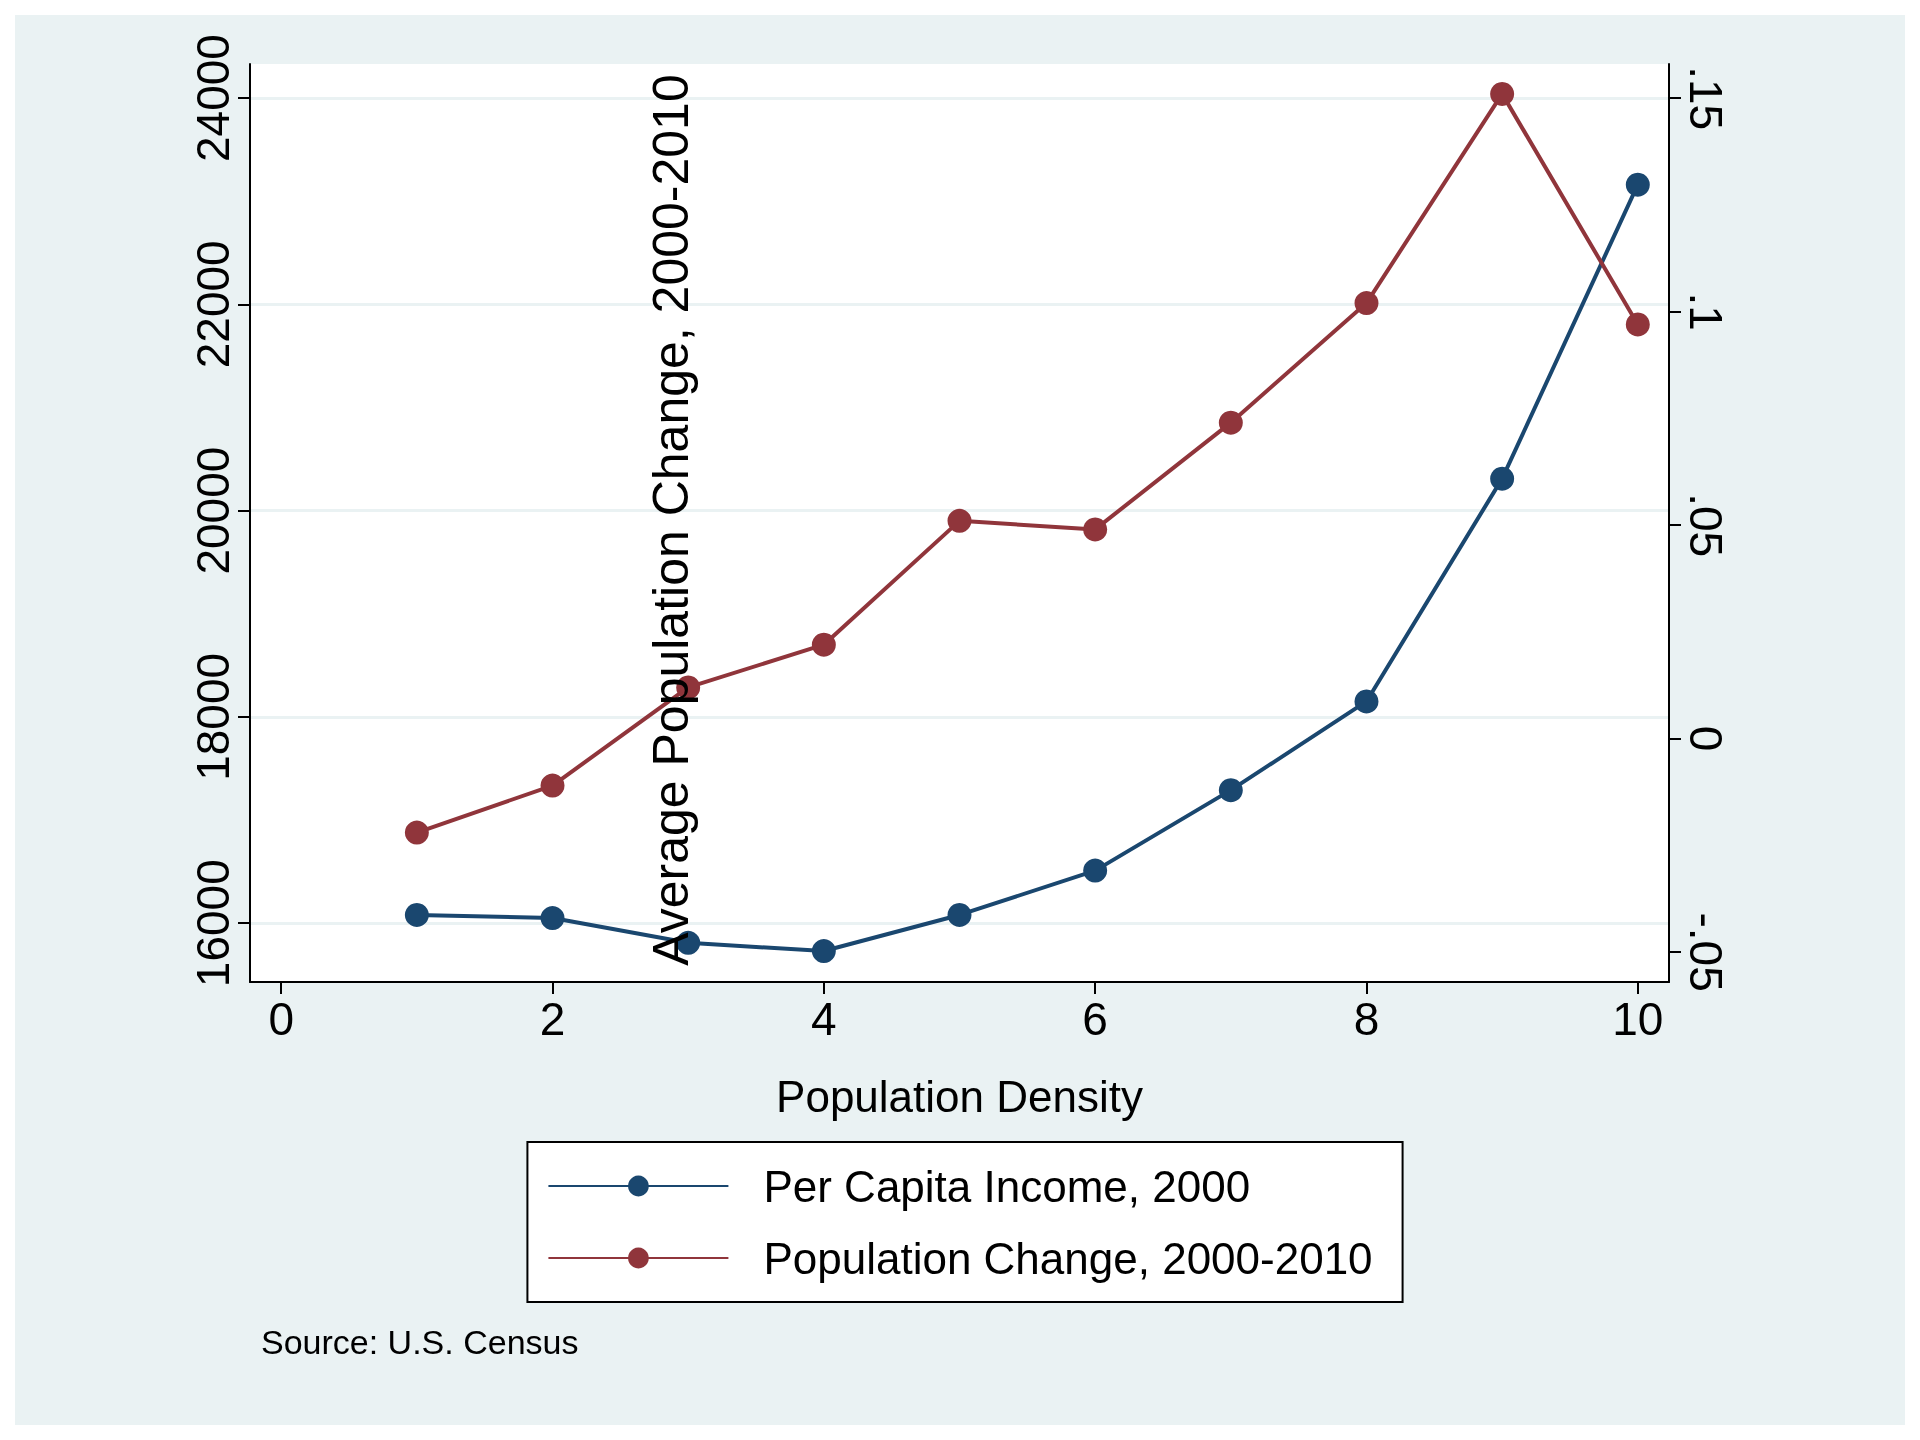 Image resolution: width=1920 pixels, height=1440 pixels. Describe the element at coordinates (213, 716) in the screenshot. I see `y-tick-label: 18000` at that location.